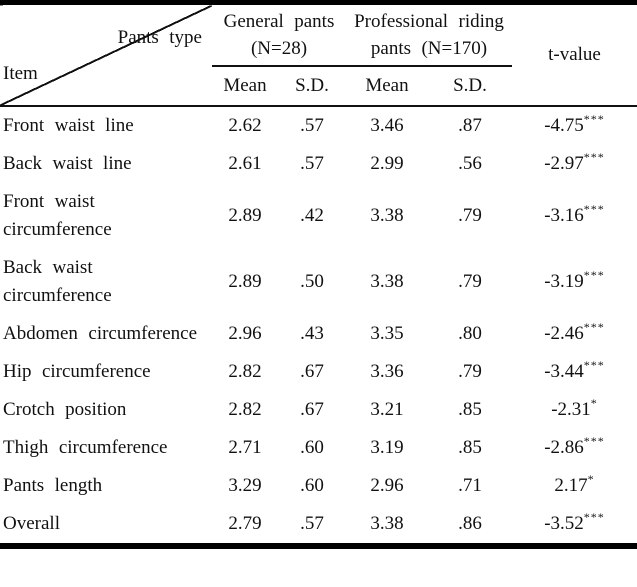 The width and height of the screenshot is (637, 587). Describe the element at coordinates (564, 333) in the screenshot. I see `t-value-number: -2.46` at that location.